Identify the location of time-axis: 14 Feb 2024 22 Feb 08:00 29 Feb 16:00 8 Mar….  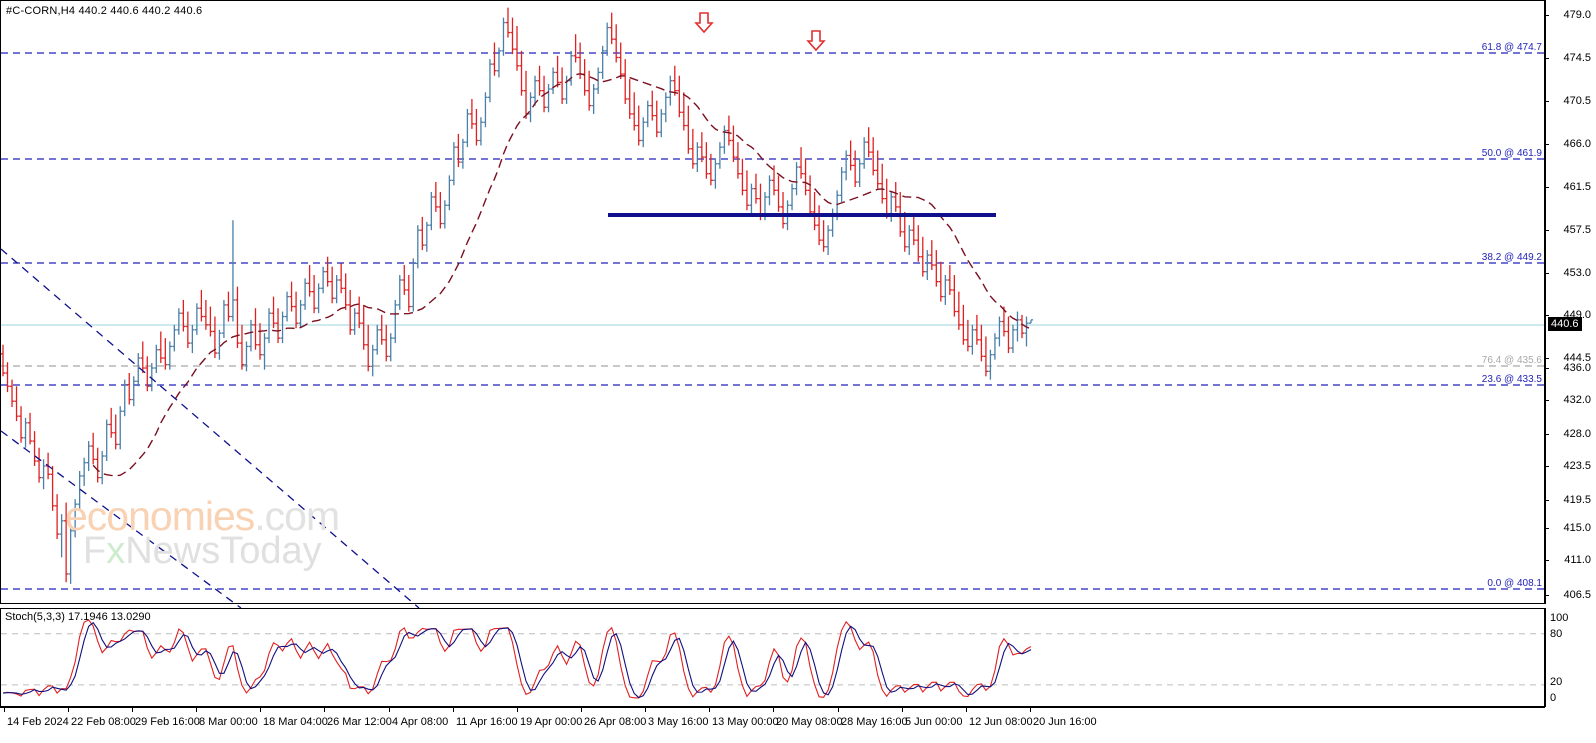
(798, 725).